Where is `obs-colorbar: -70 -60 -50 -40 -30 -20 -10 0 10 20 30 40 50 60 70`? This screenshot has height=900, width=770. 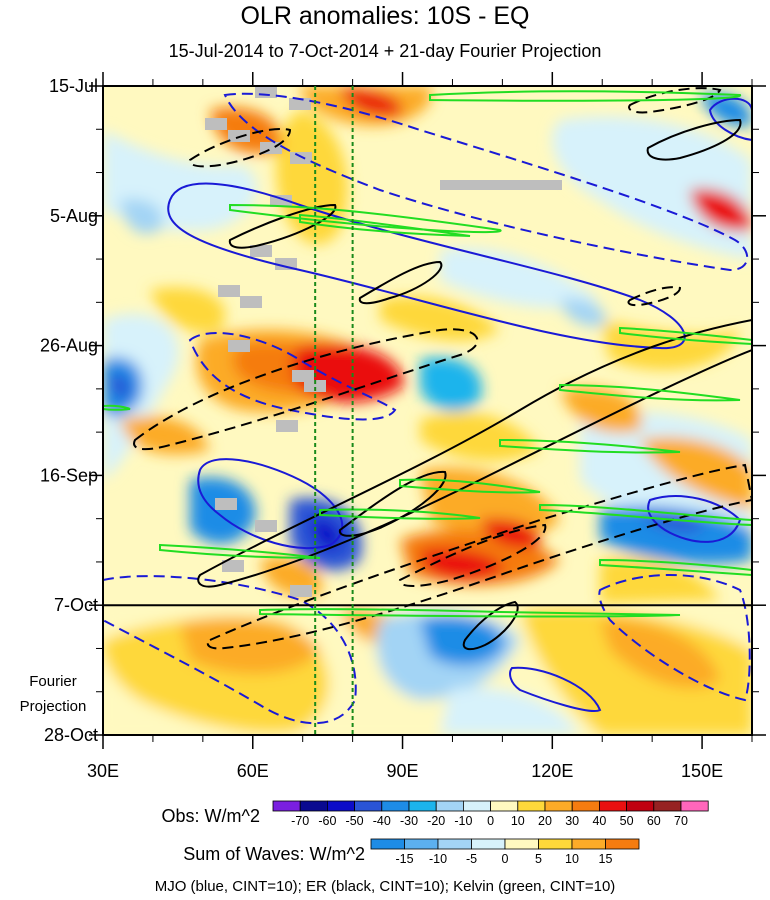
obs-colorbar: -70 -60 -50 -40 -30 -20 -10 0 10 20 30 40 50 60 70 is located at coordinates (490, 814).